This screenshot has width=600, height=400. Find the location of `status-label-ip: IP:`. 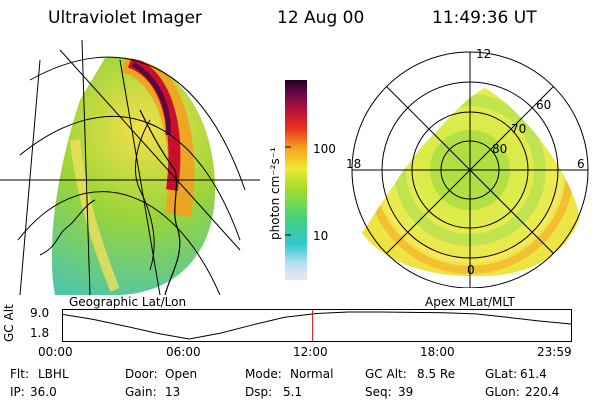

status-label-ip: IP: is located at coordinates (17, 392).